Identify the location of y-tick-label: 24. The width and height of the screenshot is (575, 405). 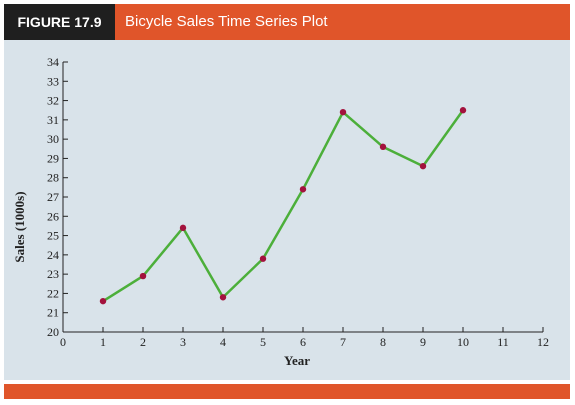
(53, 255).